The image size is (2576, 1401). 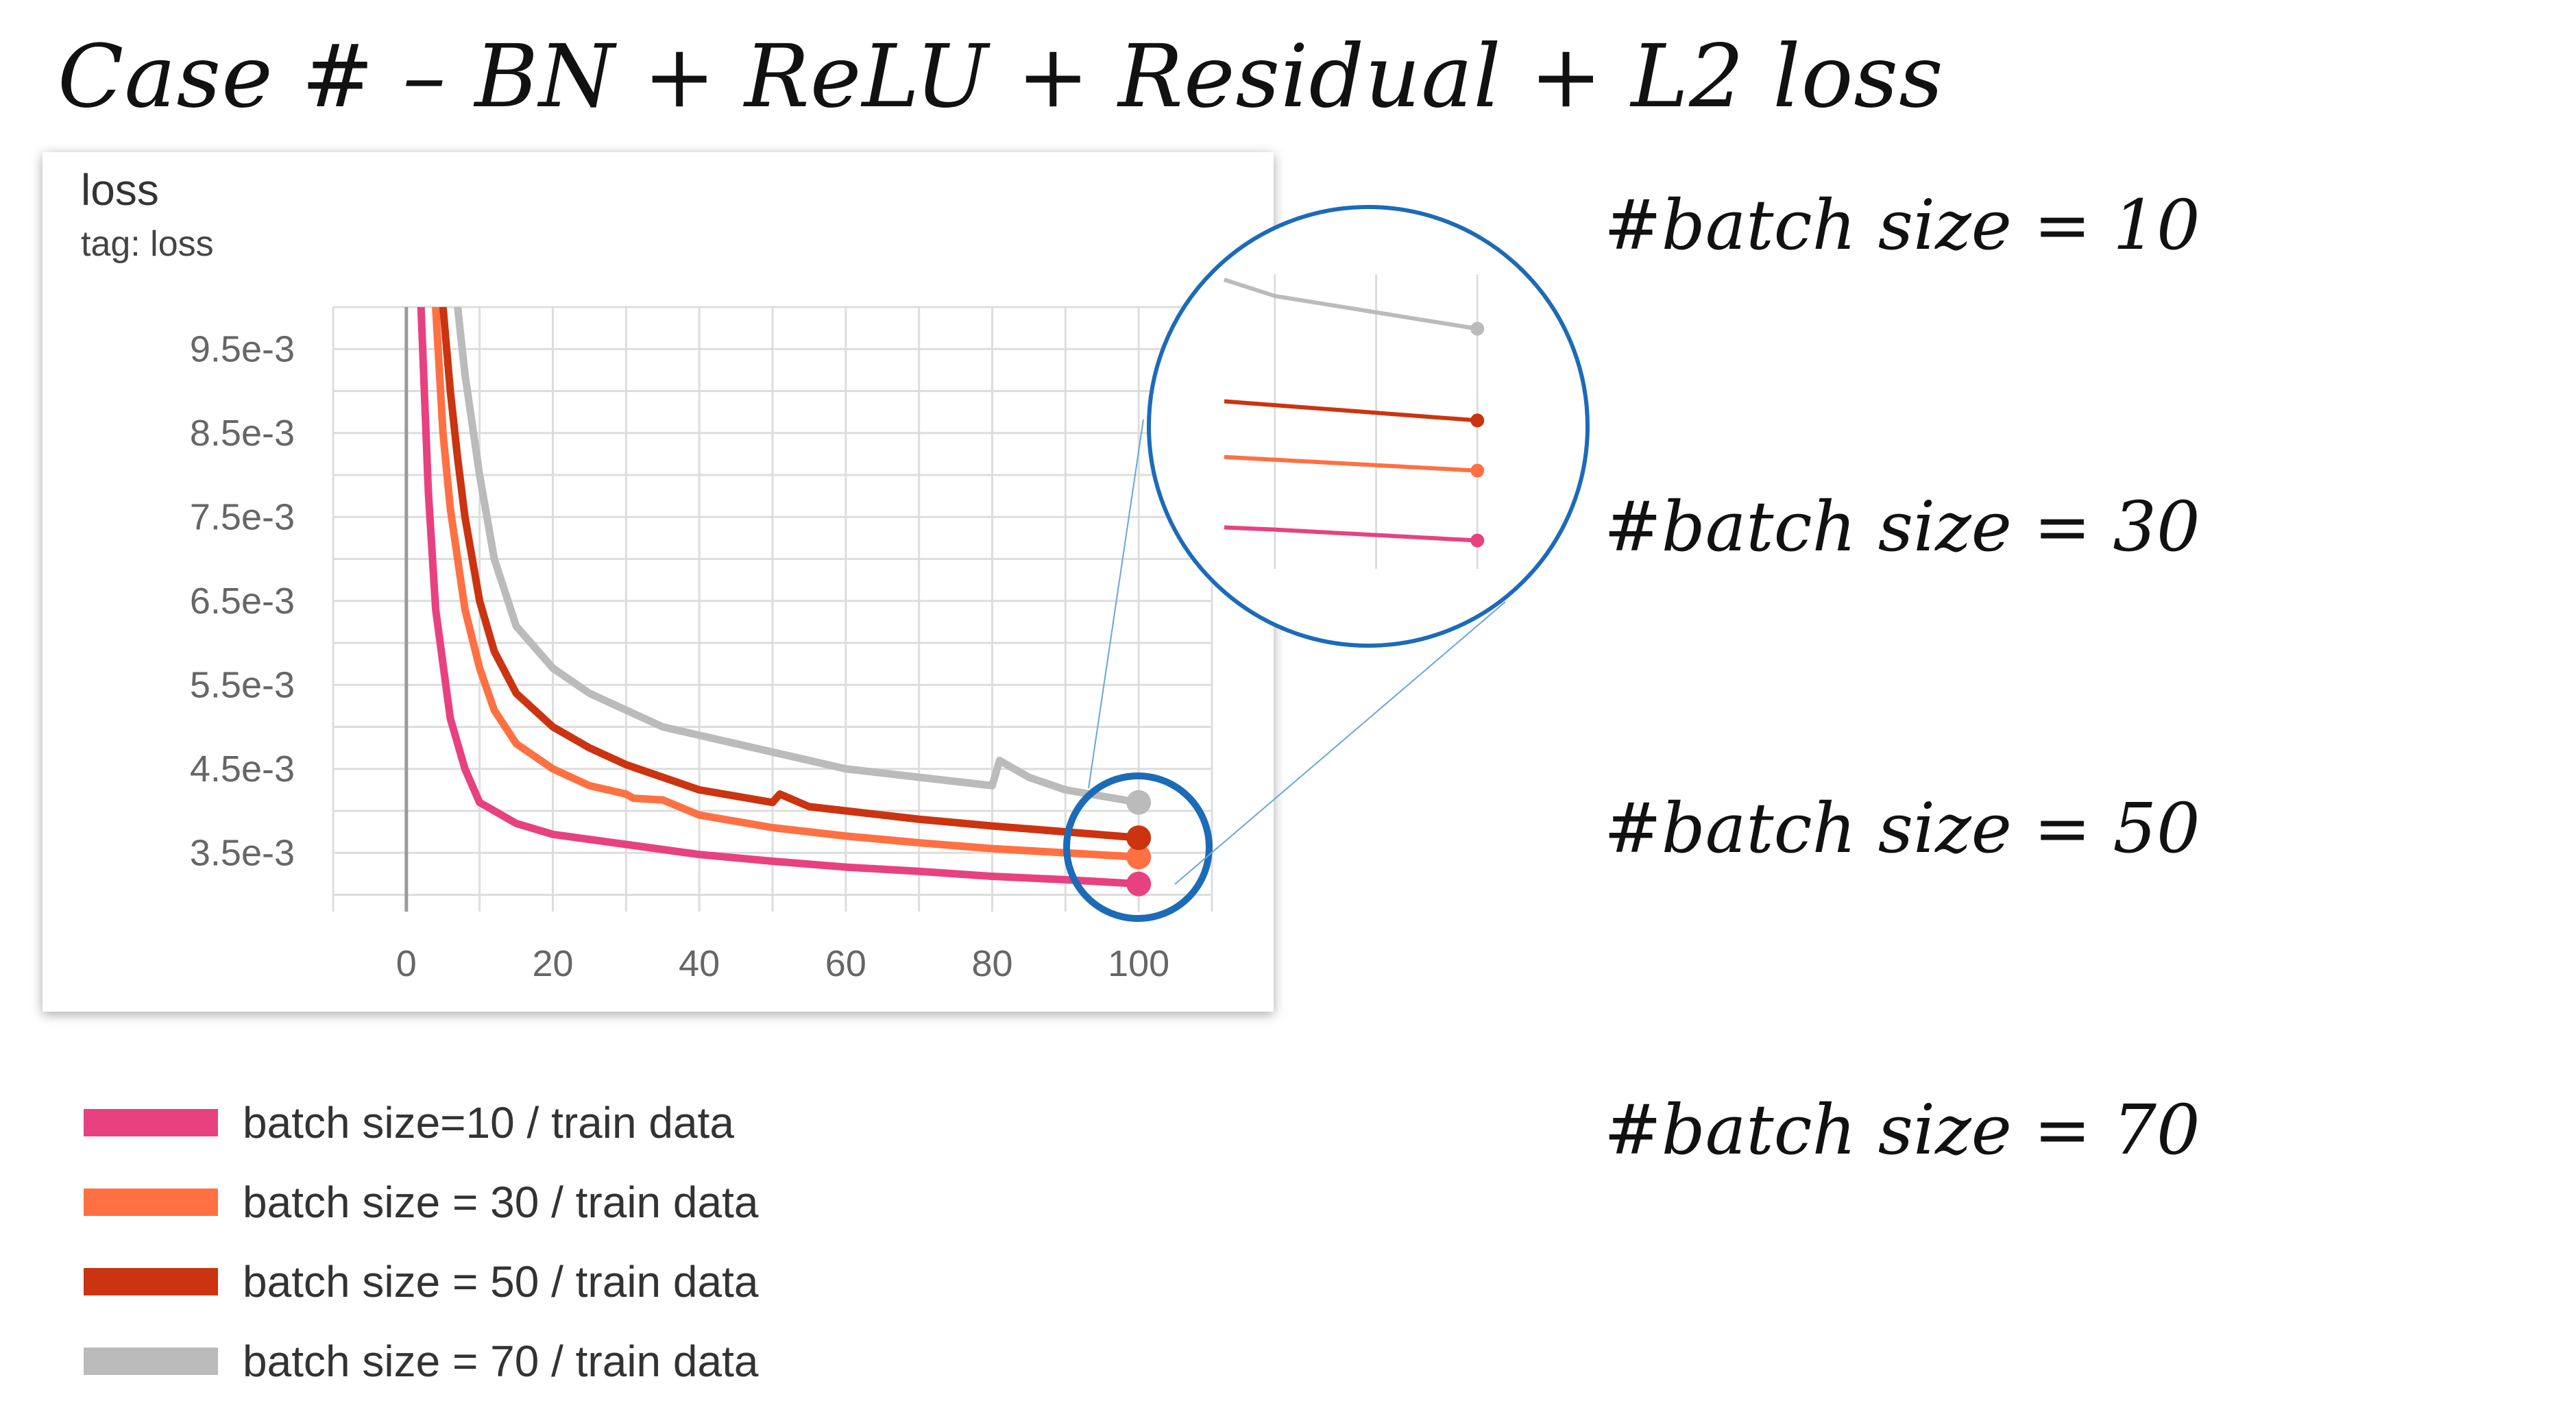 What do you see at coordinates (242, 348) in the screenshot?
I see `y-tick-label: 9.5e-3` at bounding box center [242, 348].